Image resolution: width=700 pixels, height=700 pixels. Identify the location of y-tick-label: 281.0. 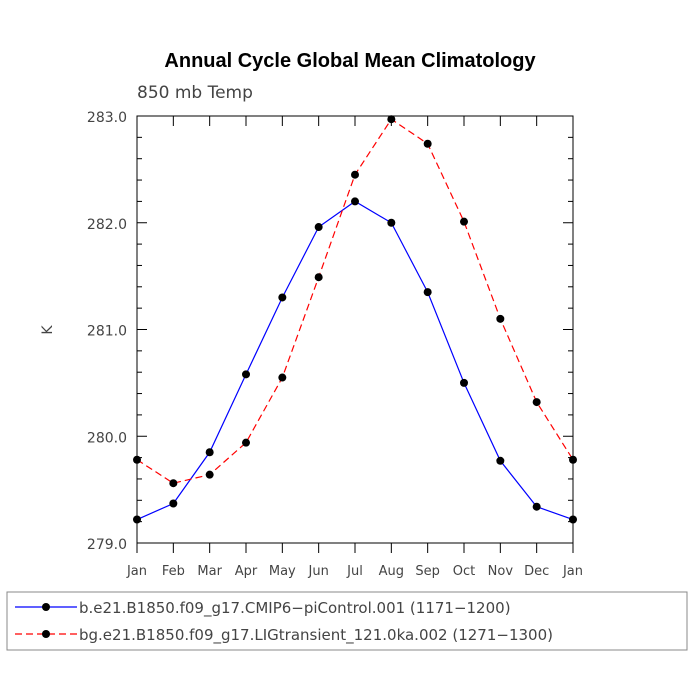
(107, 332).